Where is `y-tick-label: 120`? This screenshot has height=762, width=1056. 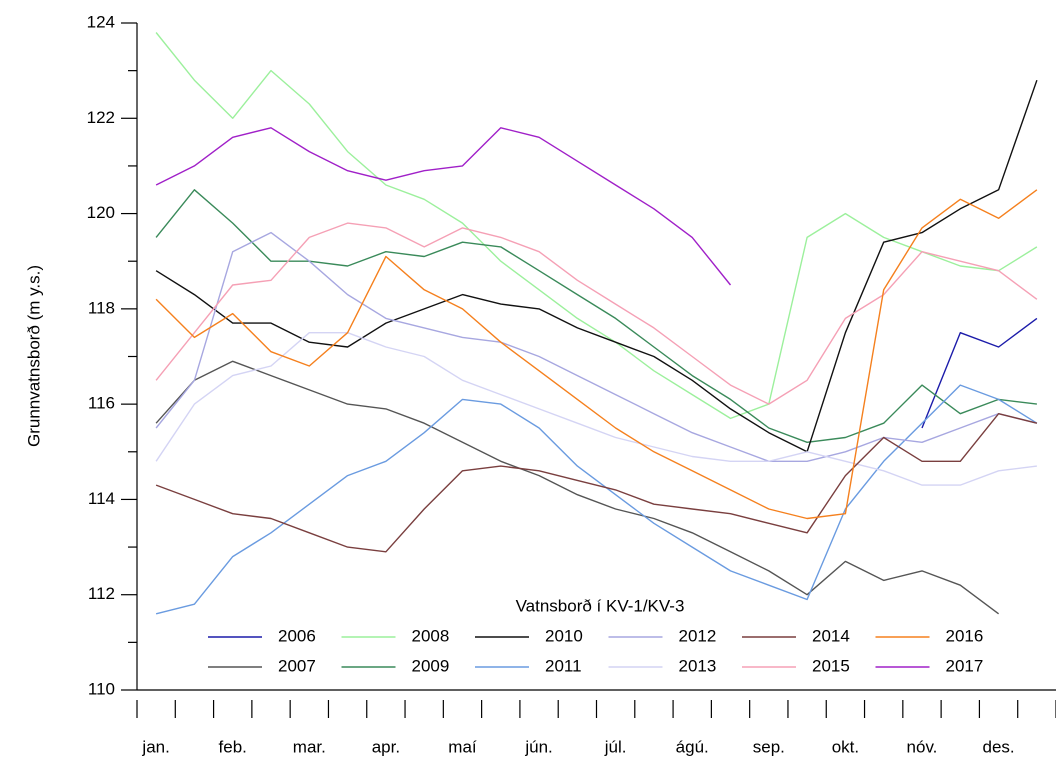
y-tick-label: 120 is located at coordinates (101, 212).